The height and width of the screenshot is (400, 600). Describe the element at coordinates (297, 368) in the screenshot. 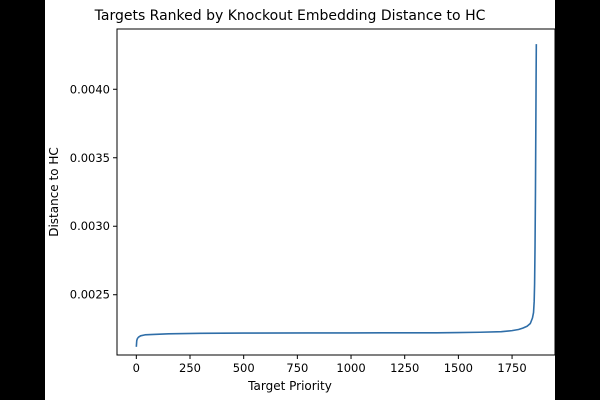

I see `x-tick-label: 750` at that location.